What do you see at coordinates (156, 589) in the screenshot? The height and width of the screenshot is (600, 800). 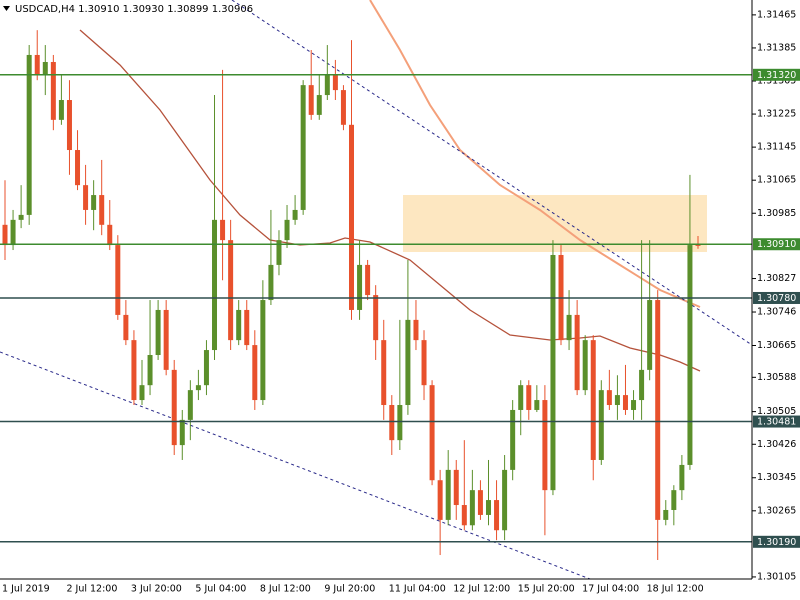 I see `x-tick-label: 3 Jul 20:00` at bounding box center [156, 589].